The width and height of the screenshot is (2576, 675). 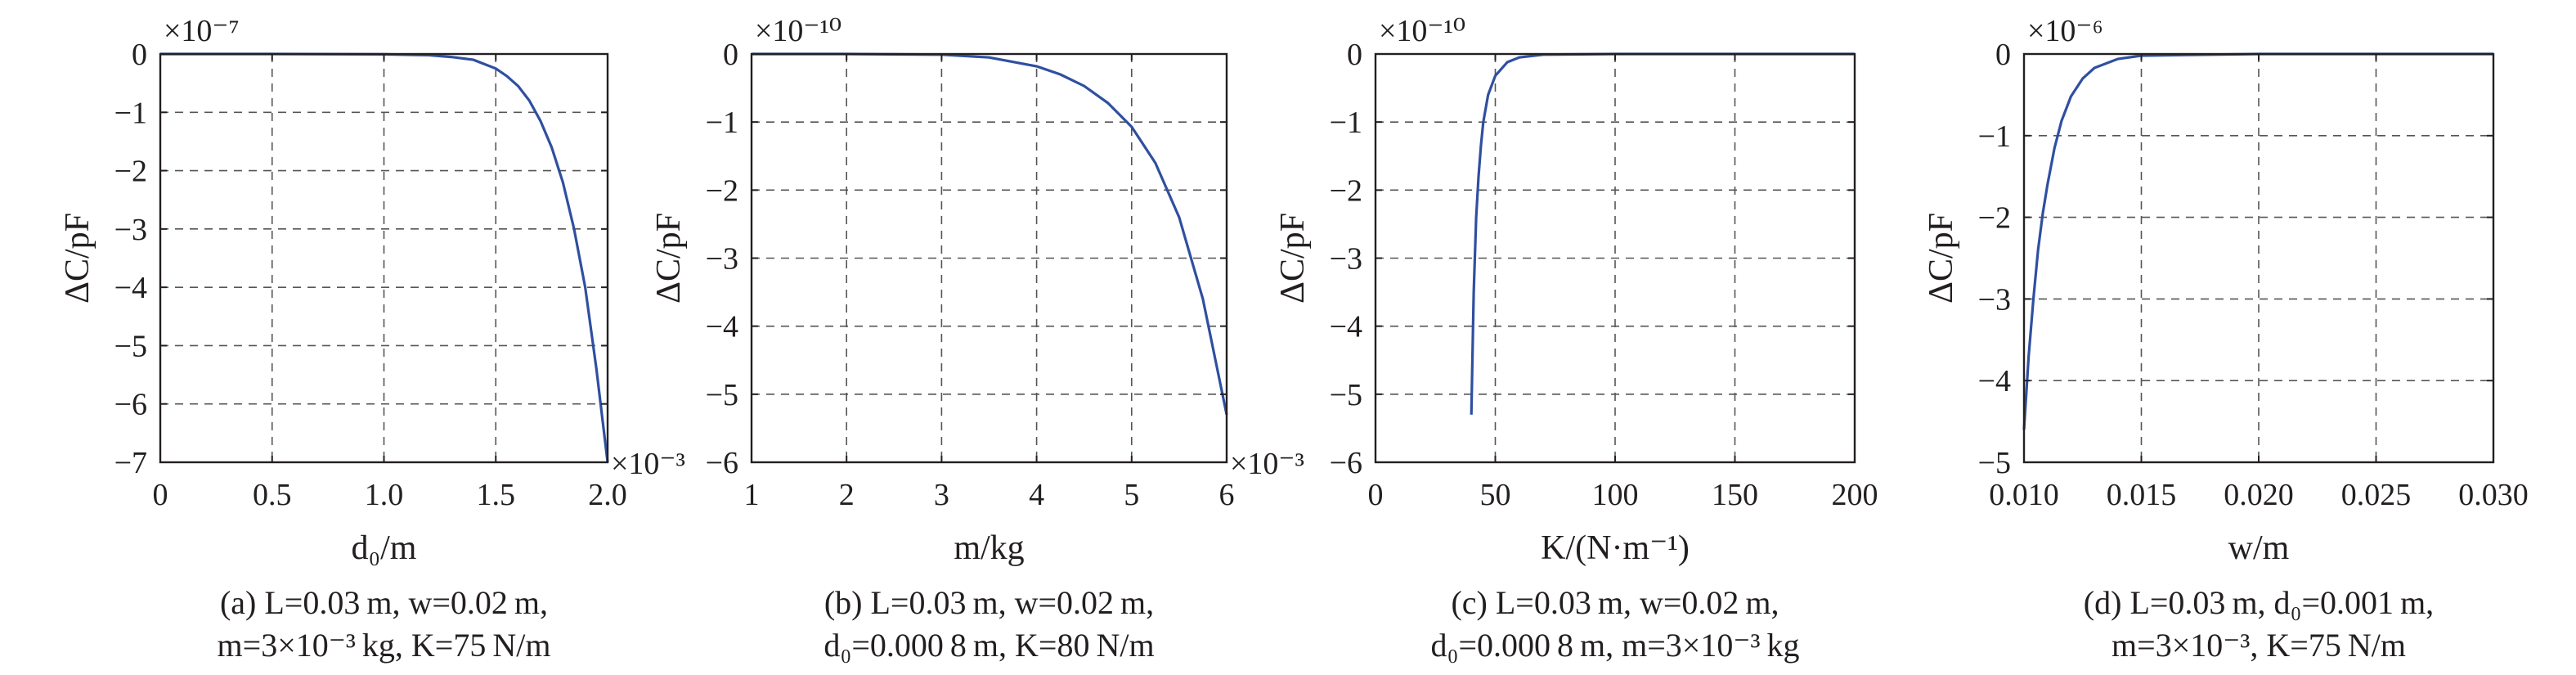 I want to click on x-tick-label: 6, so click(x=1227, y=495).